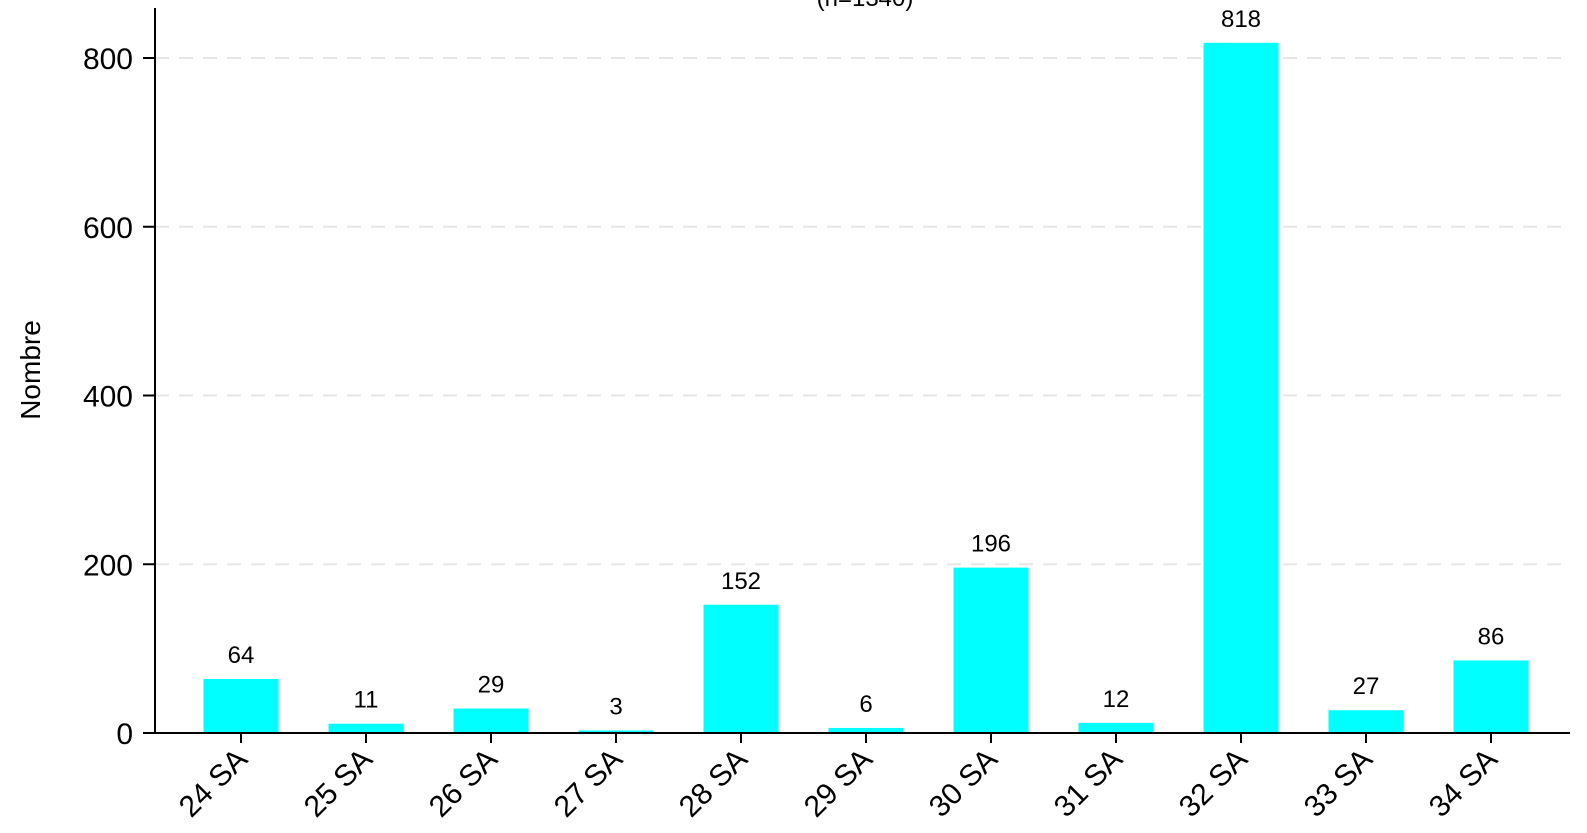  I want to click on x-tick-label: 34 SA, so click(1463, 783).